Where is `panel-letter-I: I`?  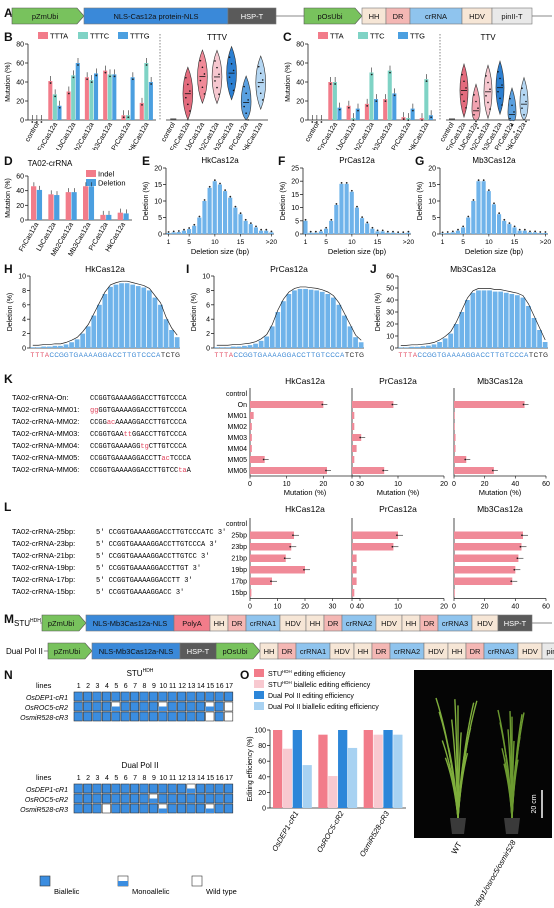
panel-letter-I: I is located at coordinates (188, 269).